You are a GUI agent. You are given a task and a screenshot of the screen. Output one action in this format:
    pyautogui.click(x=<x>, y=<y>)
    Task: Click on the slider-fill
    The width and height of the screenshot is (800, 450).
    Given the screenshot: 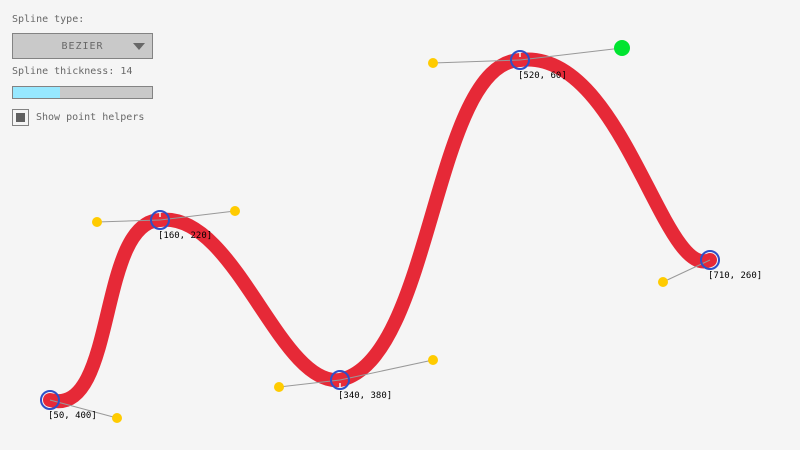 What is the action you would take?
    pyautogui.click(x=36, y=92)
    